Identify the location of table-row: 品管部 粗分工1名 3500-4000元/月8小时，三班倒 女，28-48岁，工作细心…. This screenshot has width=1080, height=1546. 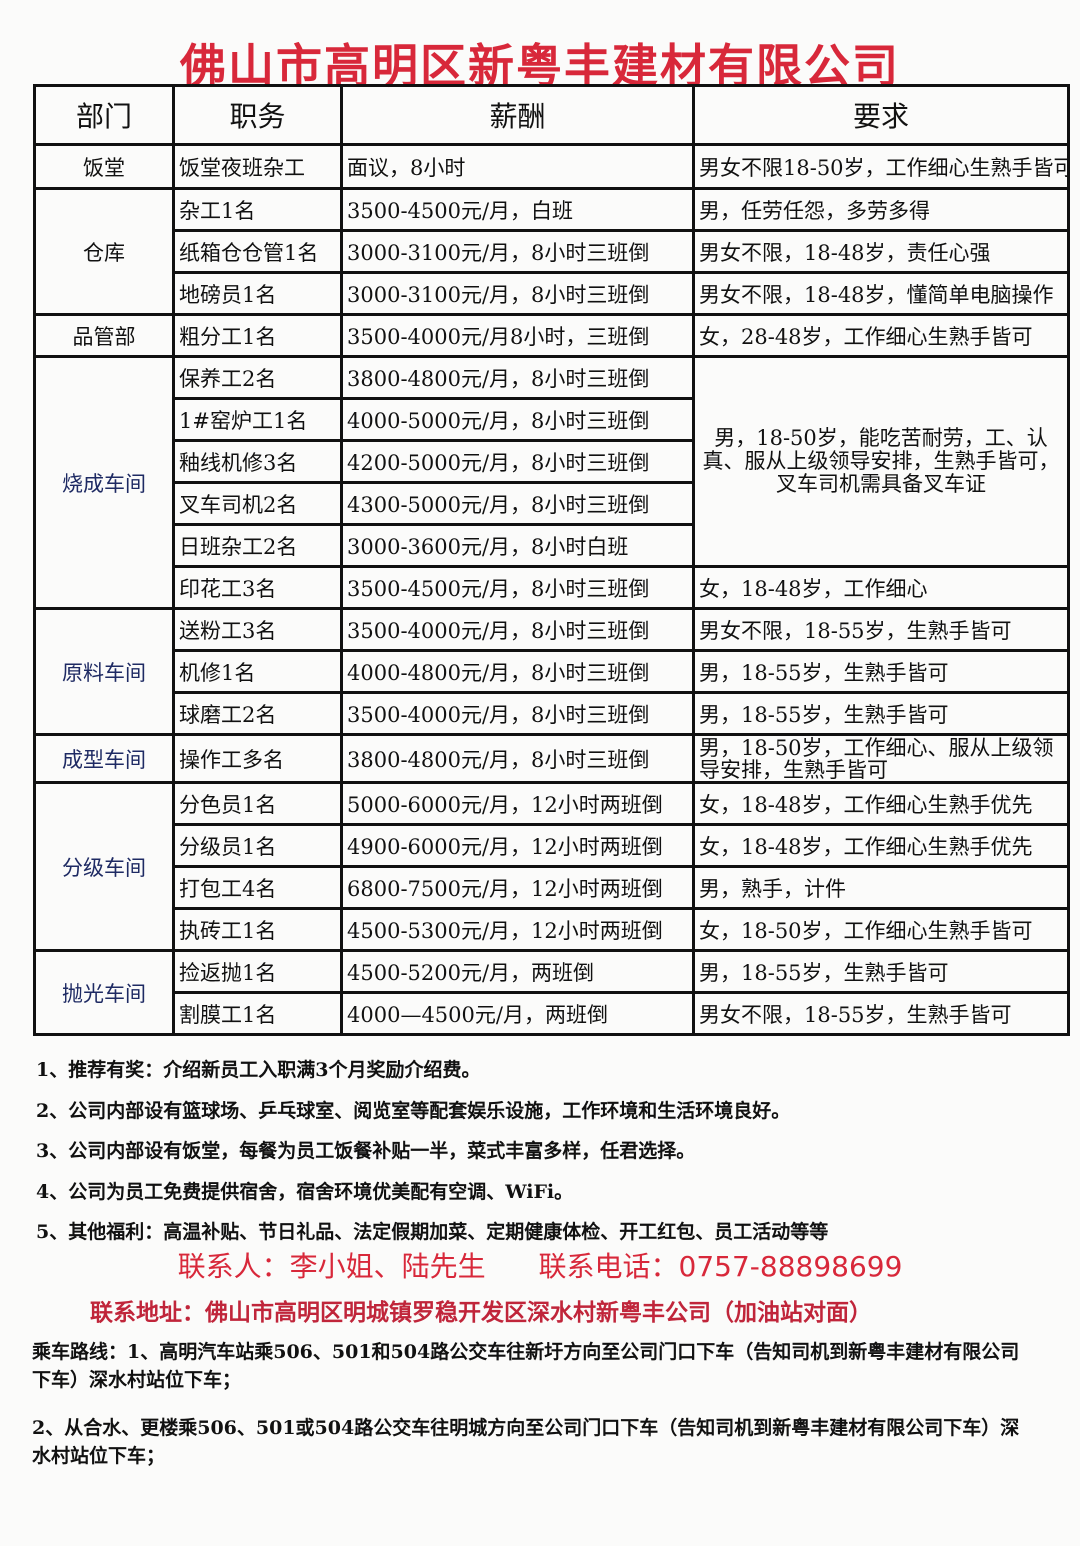
(551, 335).